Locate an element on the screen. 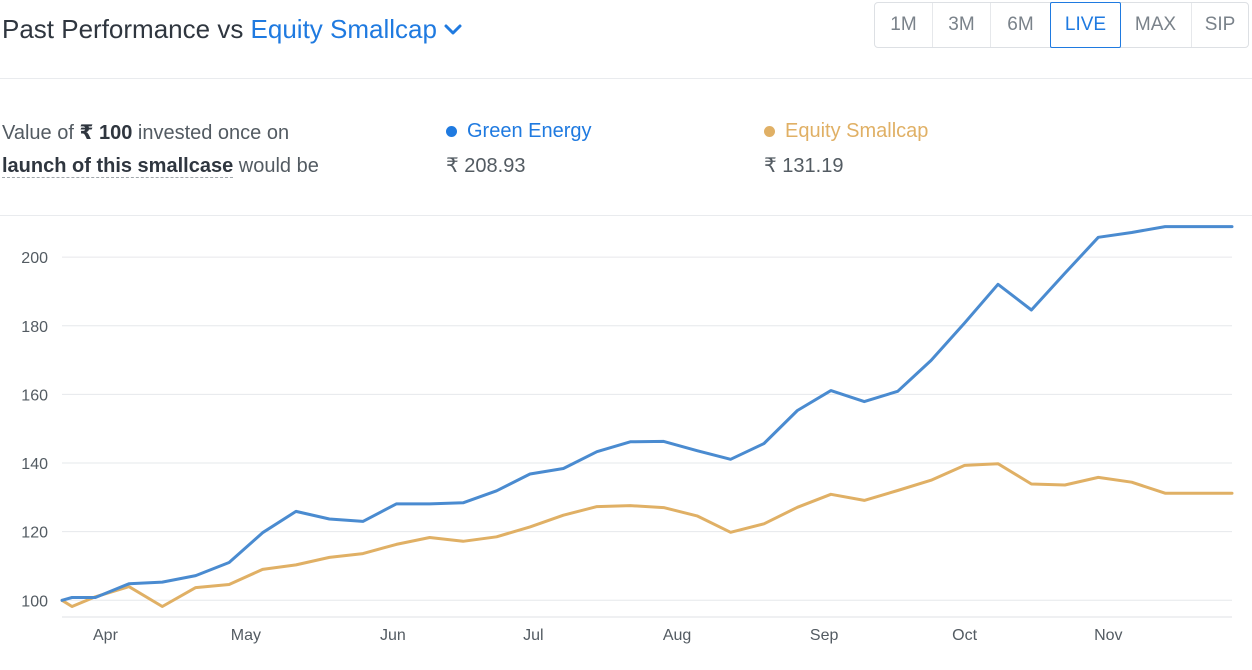  period-selector: 1M 3M 6M LIVE MAX SIP is located at coordinates (1061, 25).